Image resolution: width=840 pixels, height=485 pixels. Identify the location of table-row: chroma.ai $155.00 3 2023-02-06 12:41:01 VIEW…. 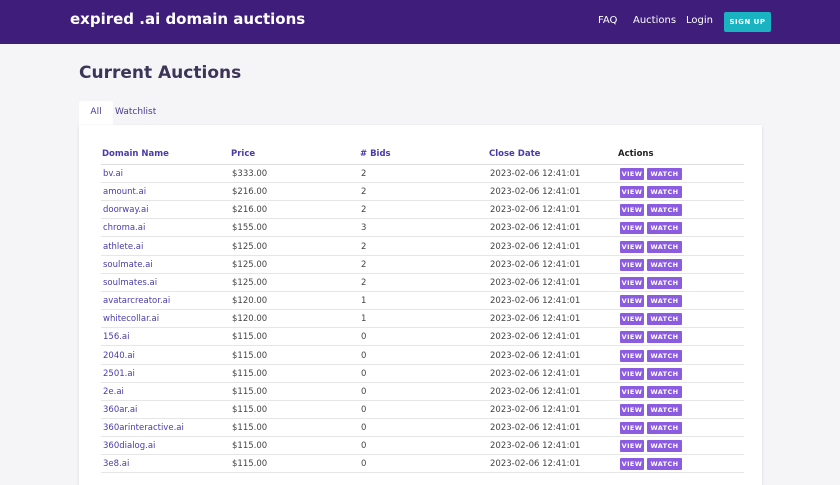
(422, 228).